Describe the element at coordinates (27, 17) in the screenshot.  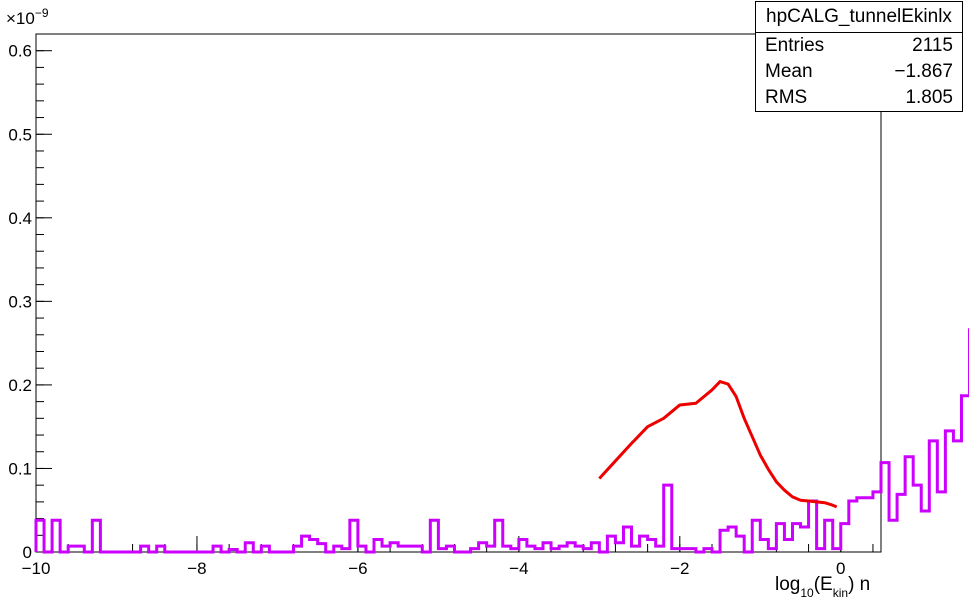
I see `y-exponent-label: ×10⁻⁹` at that location.